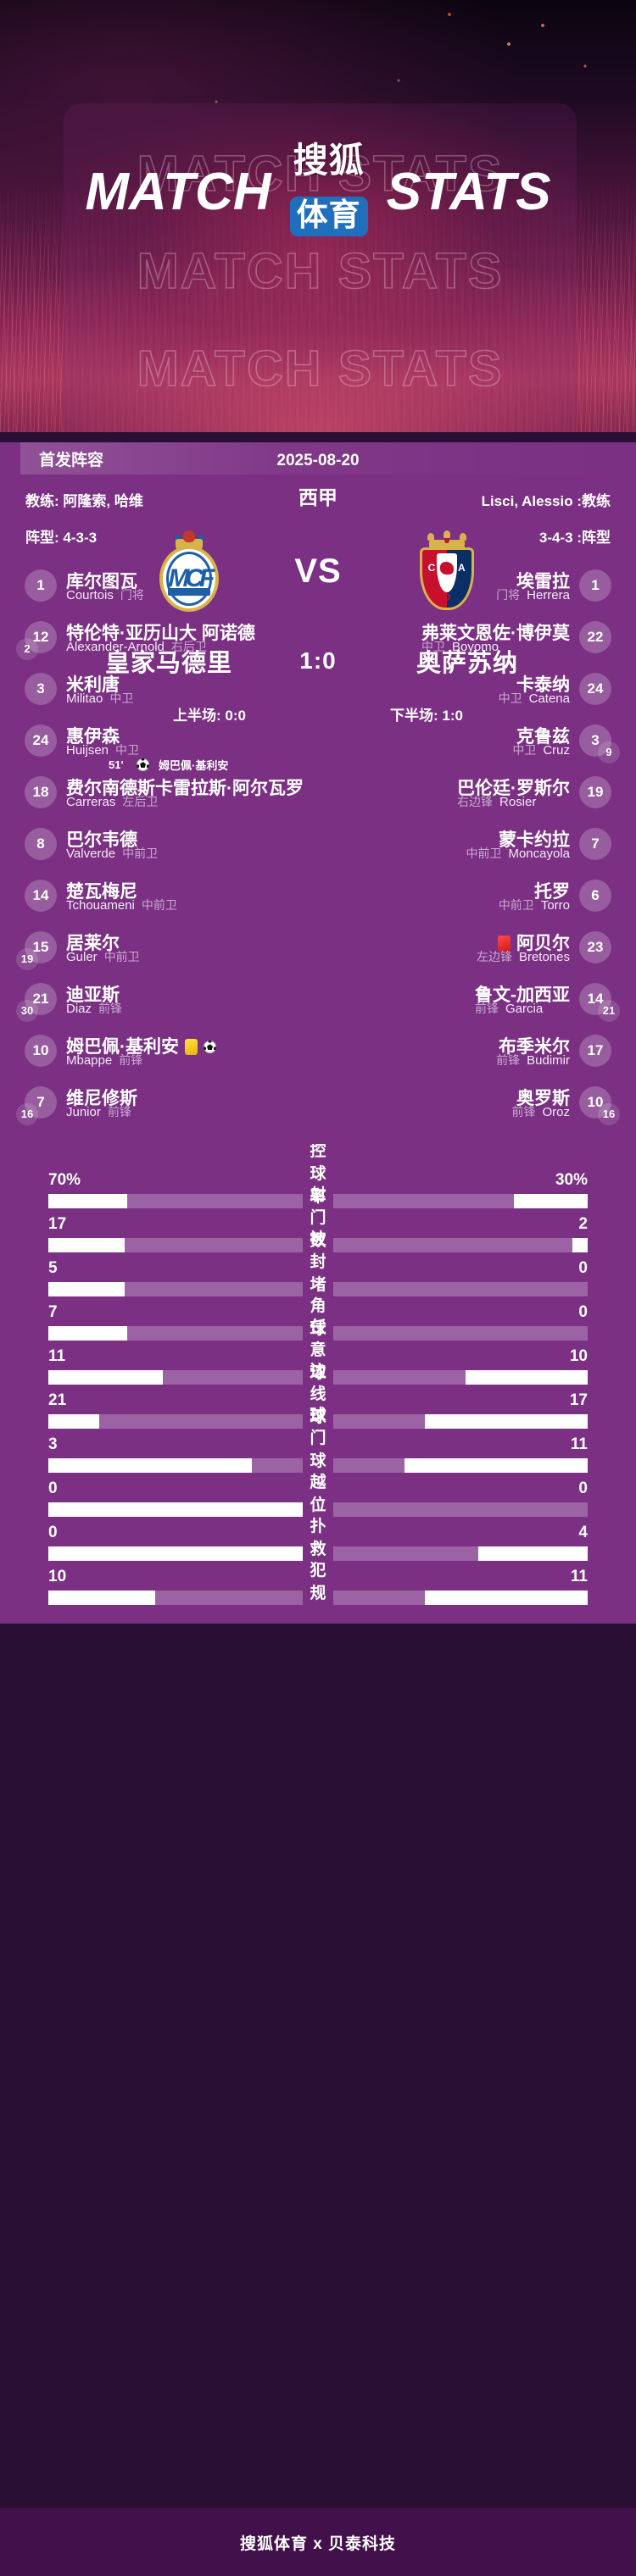 The width and height of the screenshot is (636, 2576). I want to click on player-name-cn: 奥罗斯, so click(543, 1098).